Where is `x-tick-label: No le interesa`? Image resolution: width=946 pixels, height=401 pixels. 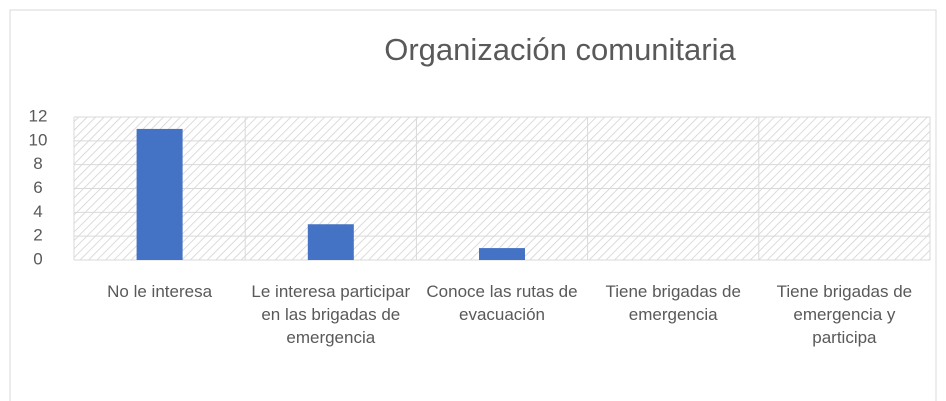 x-tick-label: No le interesa is located at coordinates (160, 291).